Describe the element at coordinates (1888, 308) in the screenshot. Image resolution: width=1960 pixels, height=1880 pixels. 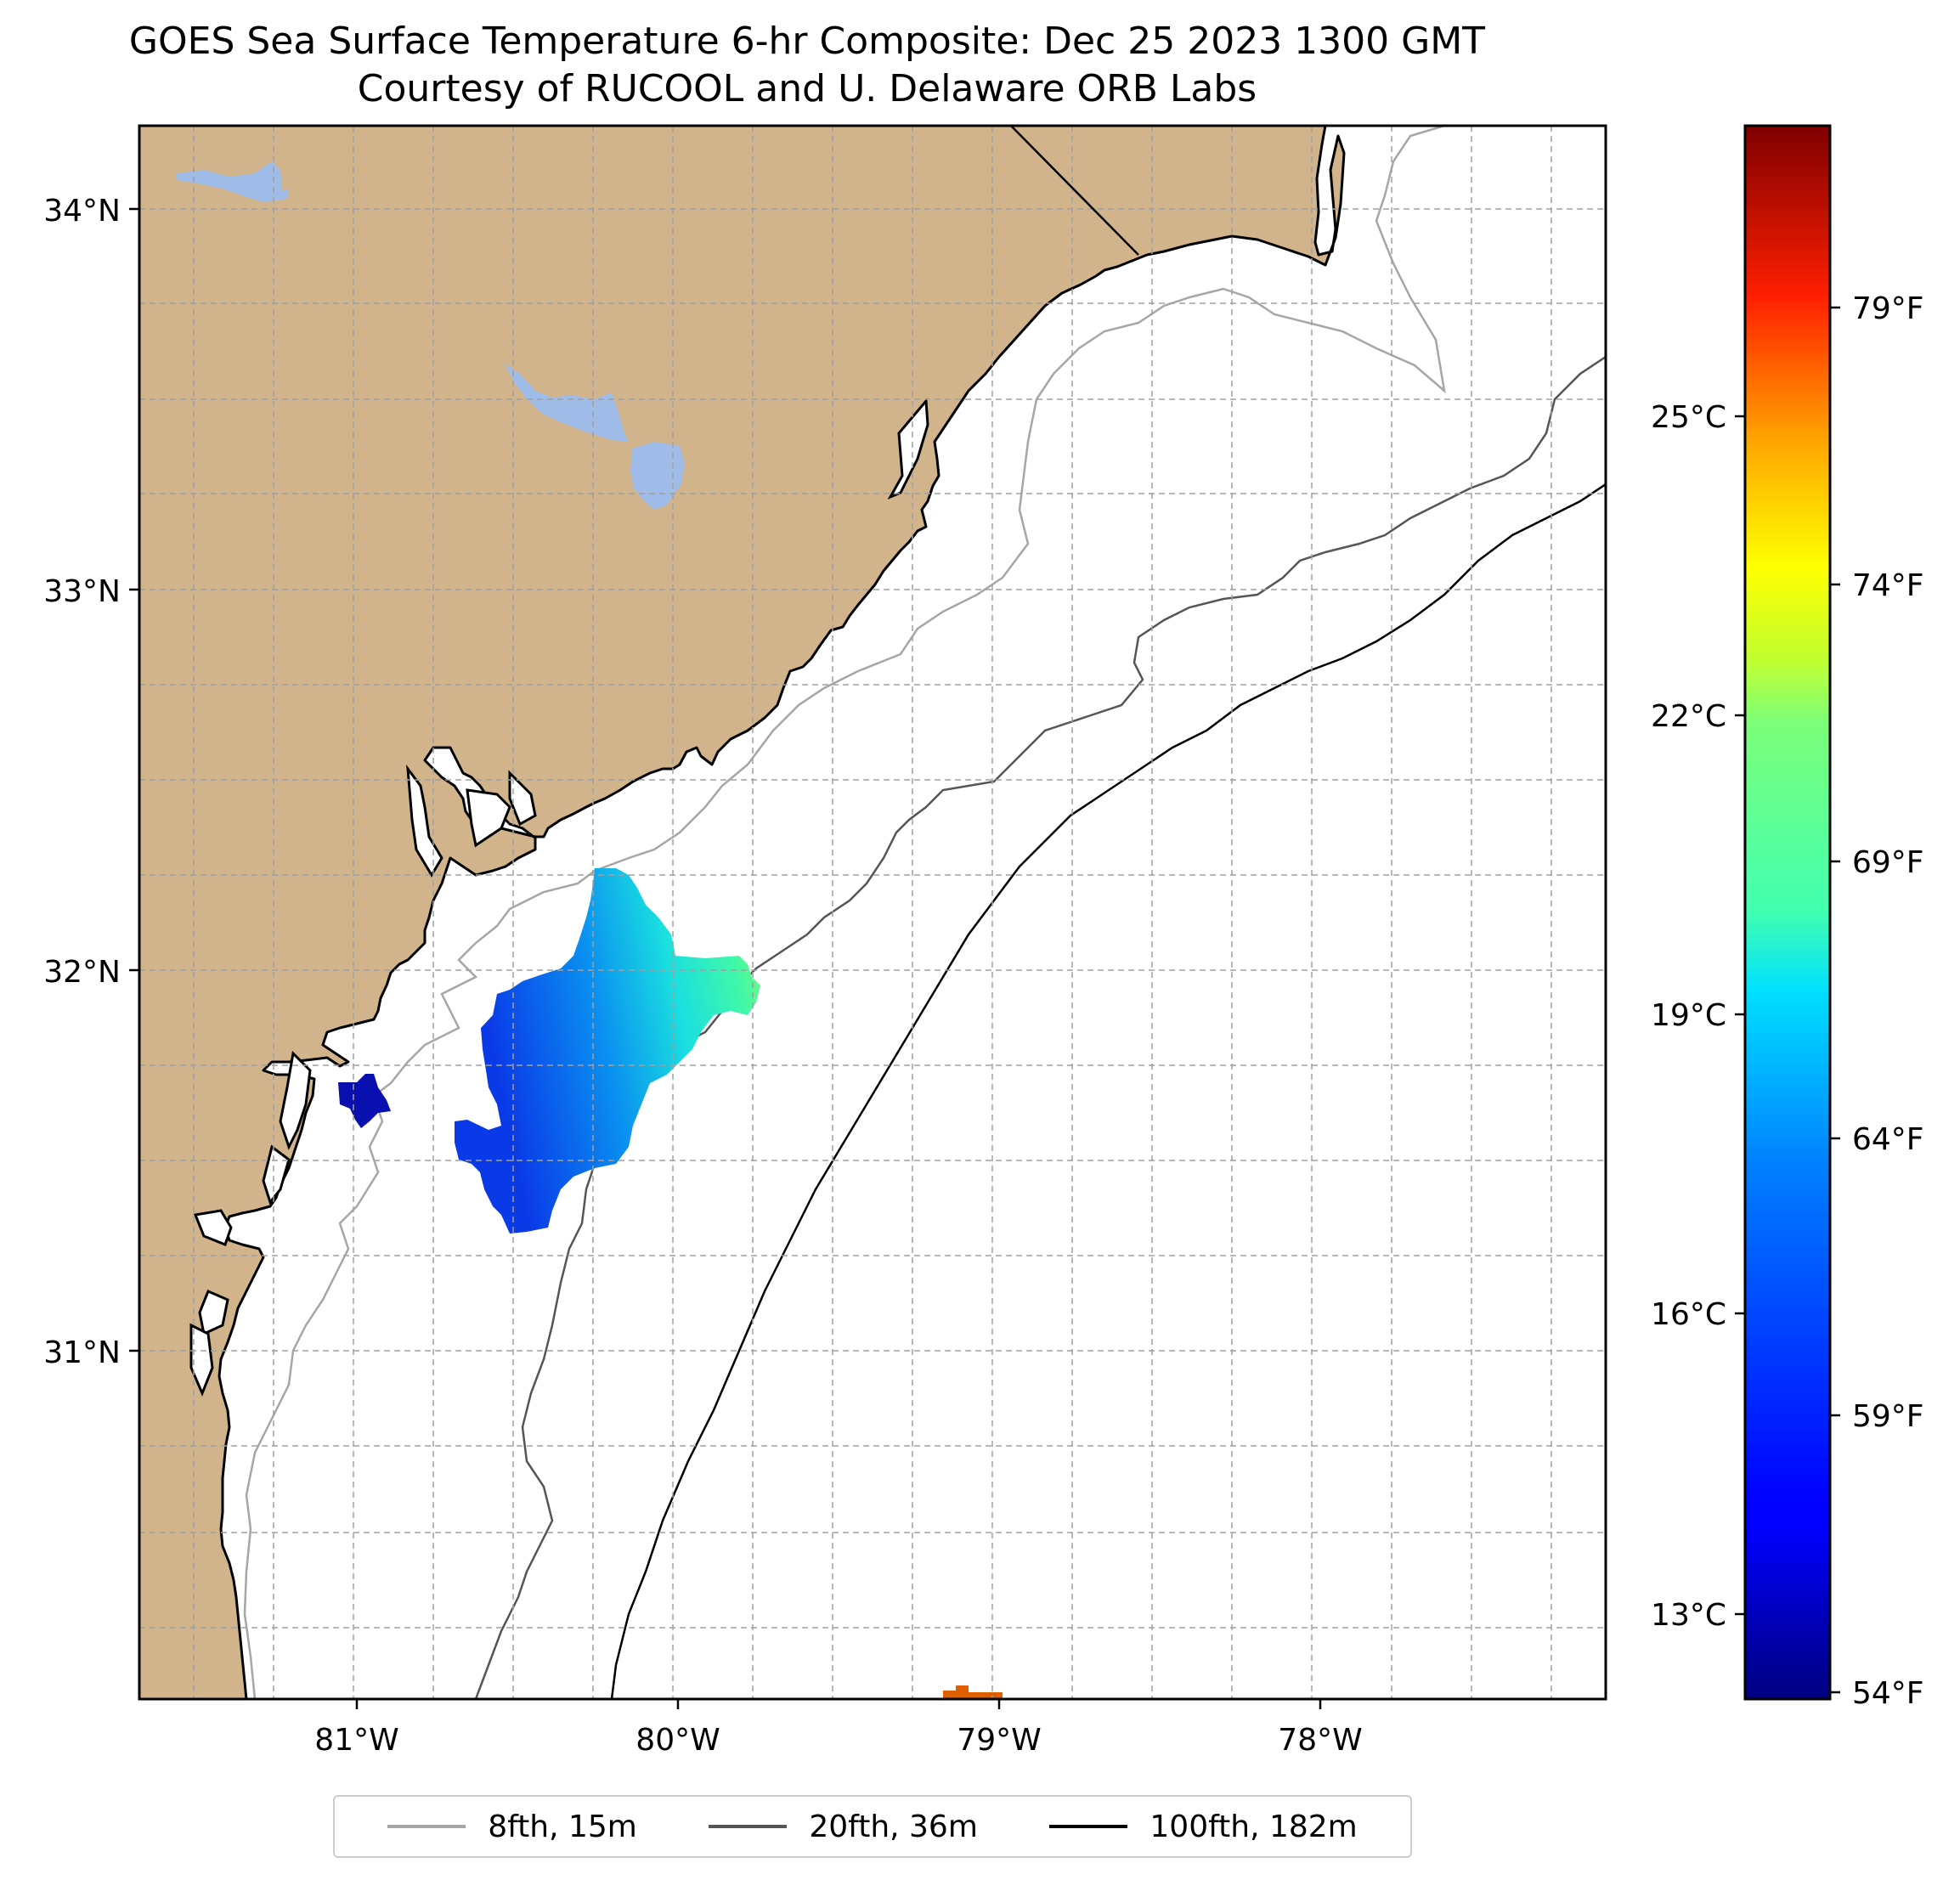
I see `colorbar-label-f-79: 79°F` at that location.